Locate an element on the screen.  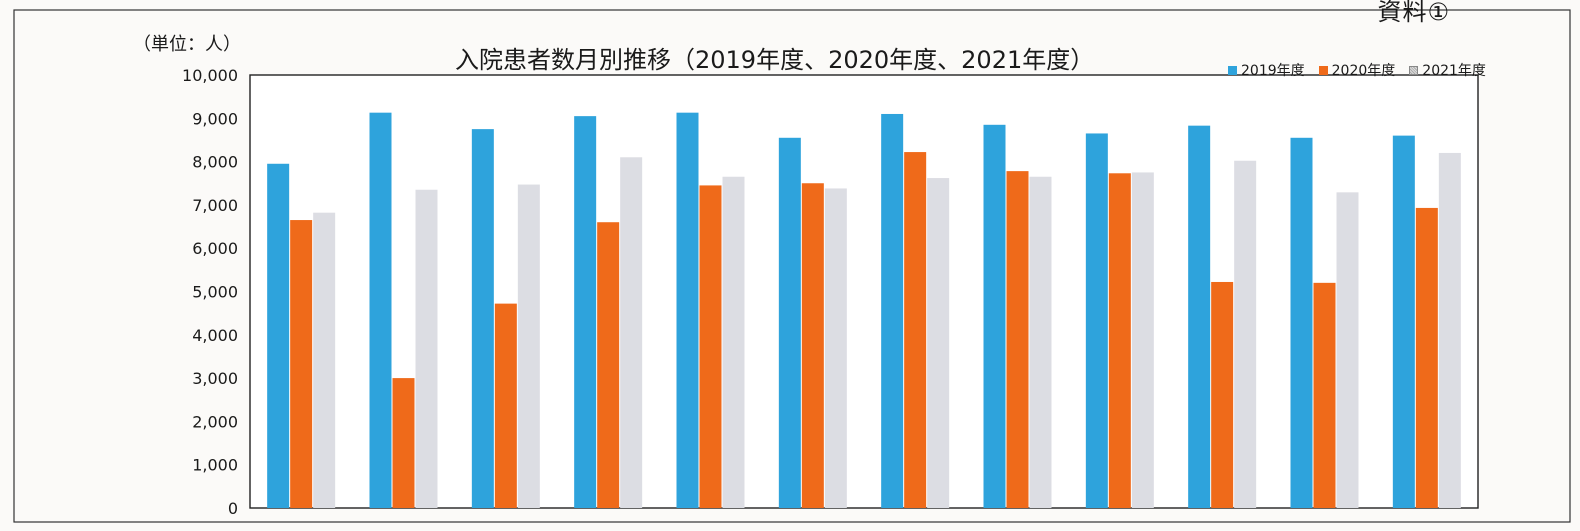
legend-item-2021: 2021年度 is located at coordinates (1447, 70).